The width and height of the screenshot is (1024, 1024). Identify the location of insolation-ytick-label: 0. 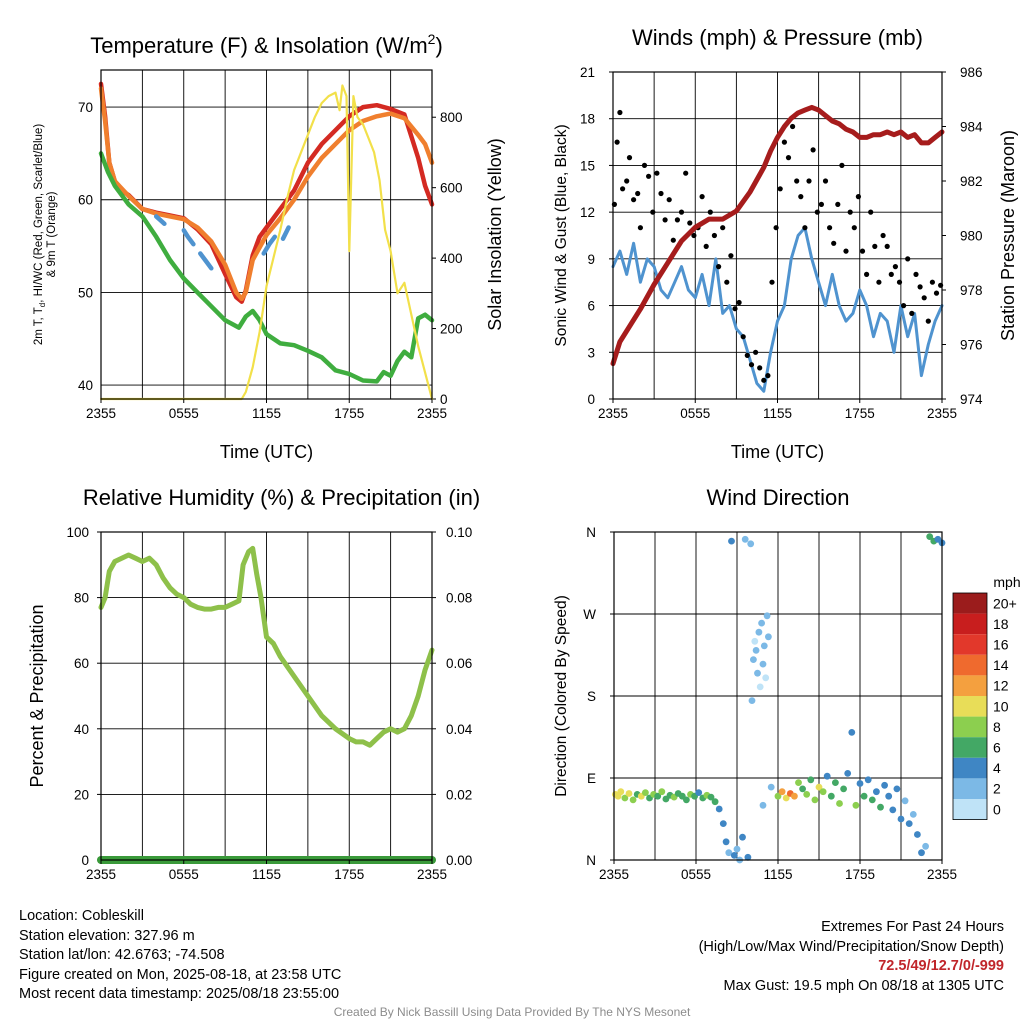
(444, 399).